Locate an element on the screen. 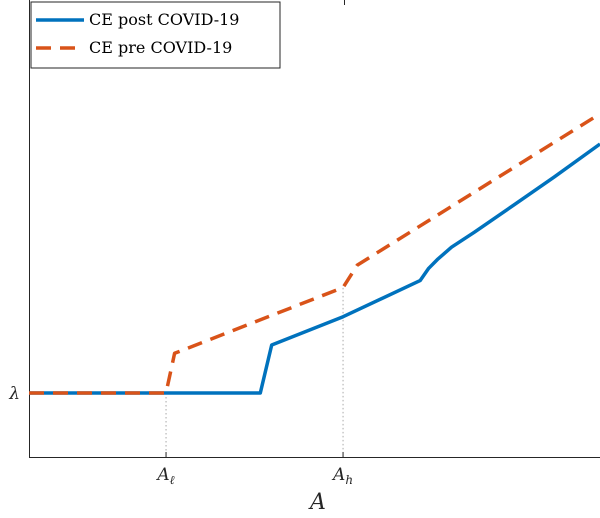  reference-lines is located at coordinates (254, 372).